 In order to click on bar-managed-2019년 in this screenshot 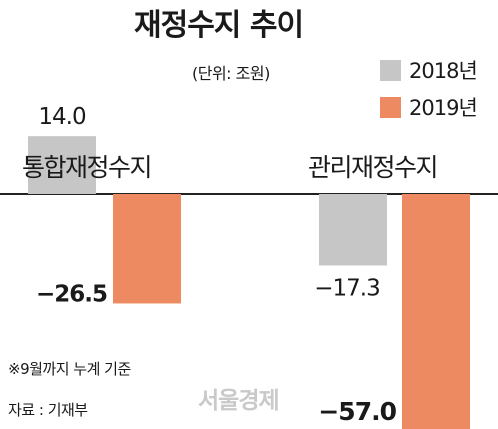, I will do `click(436, 311)`.